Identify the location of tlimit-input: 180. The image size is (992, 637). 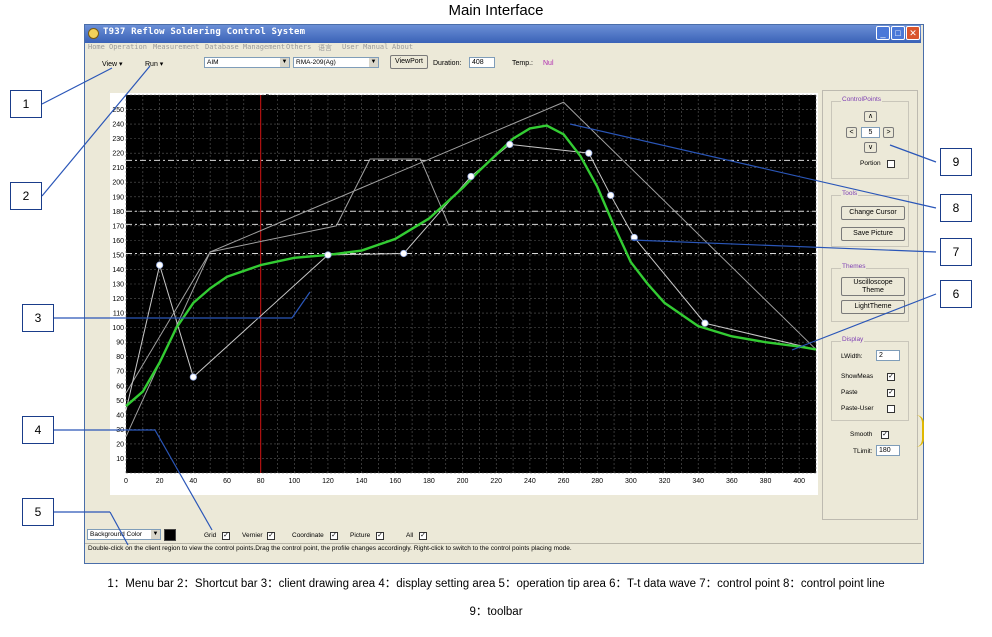
(888, 450).